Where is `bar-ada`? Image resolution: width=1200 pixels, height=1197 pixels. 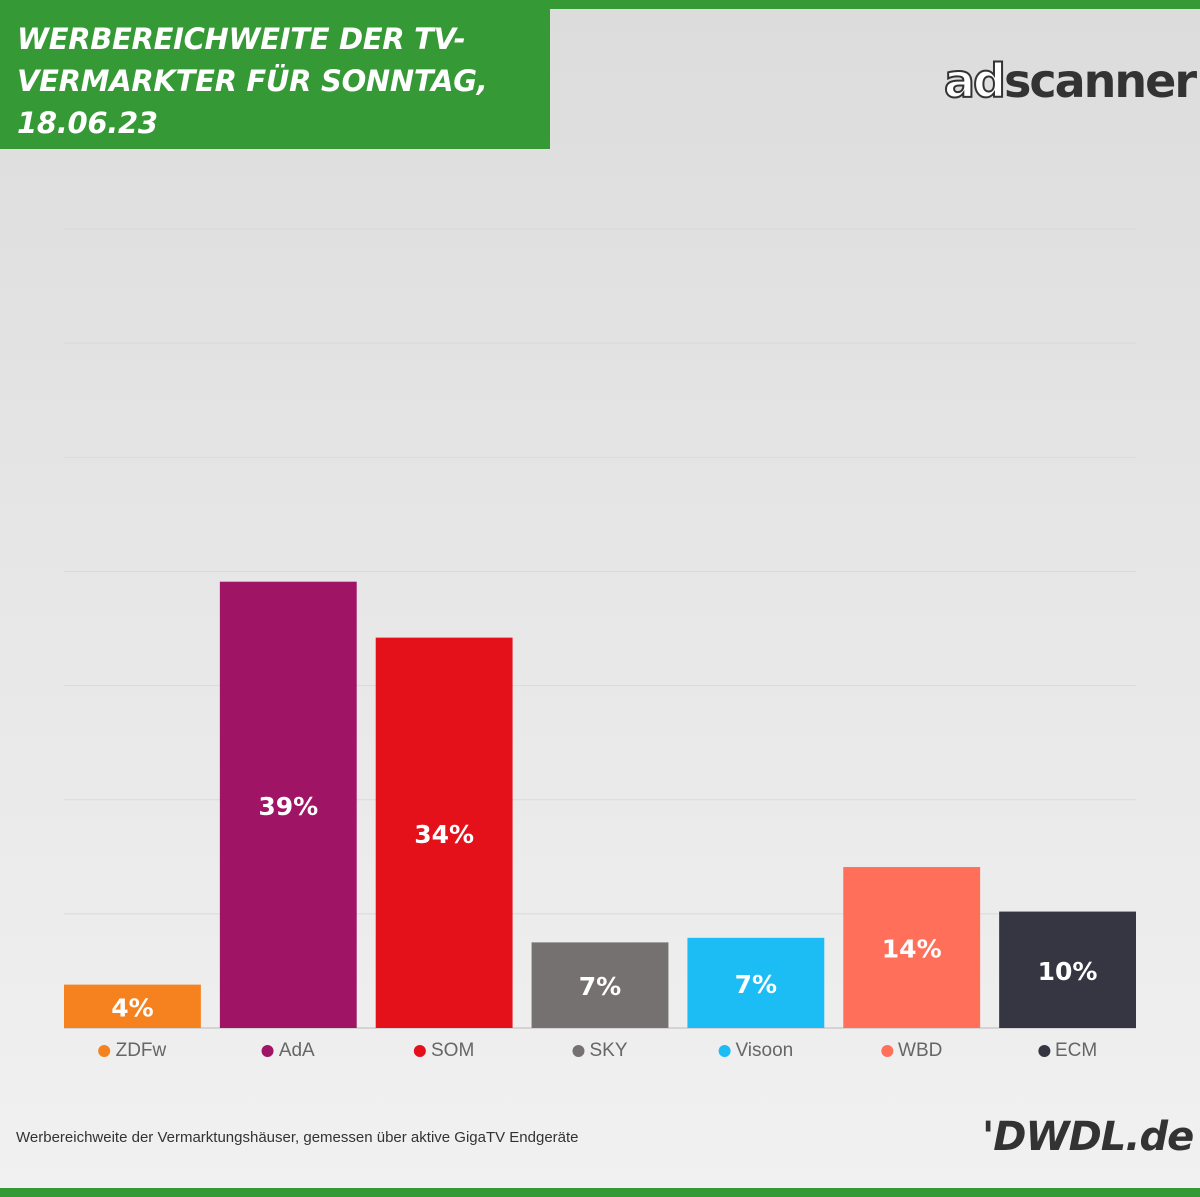 bar-ada is located at coordinates (288, 804).